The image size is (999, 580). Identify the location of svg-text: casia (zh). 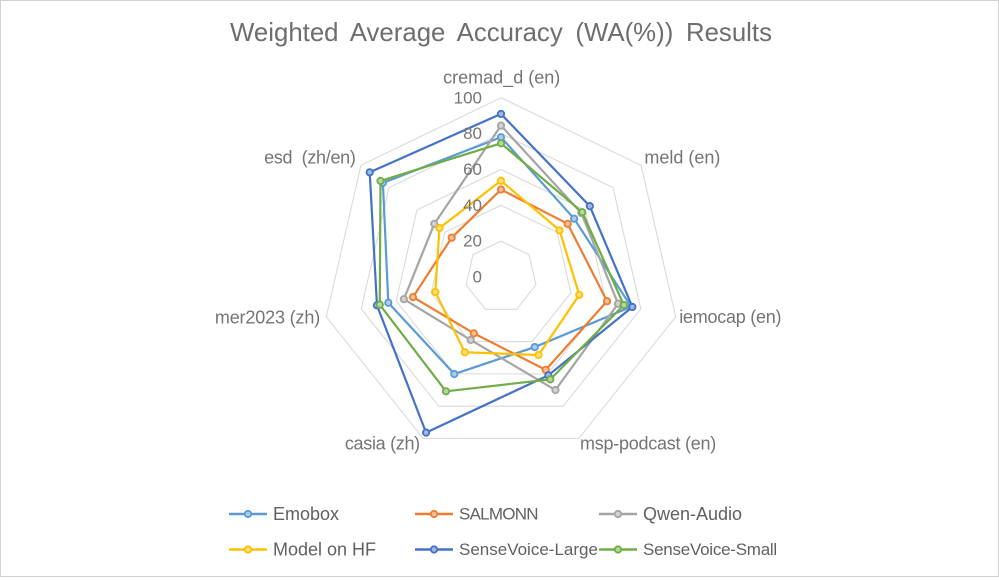
(382, 443).